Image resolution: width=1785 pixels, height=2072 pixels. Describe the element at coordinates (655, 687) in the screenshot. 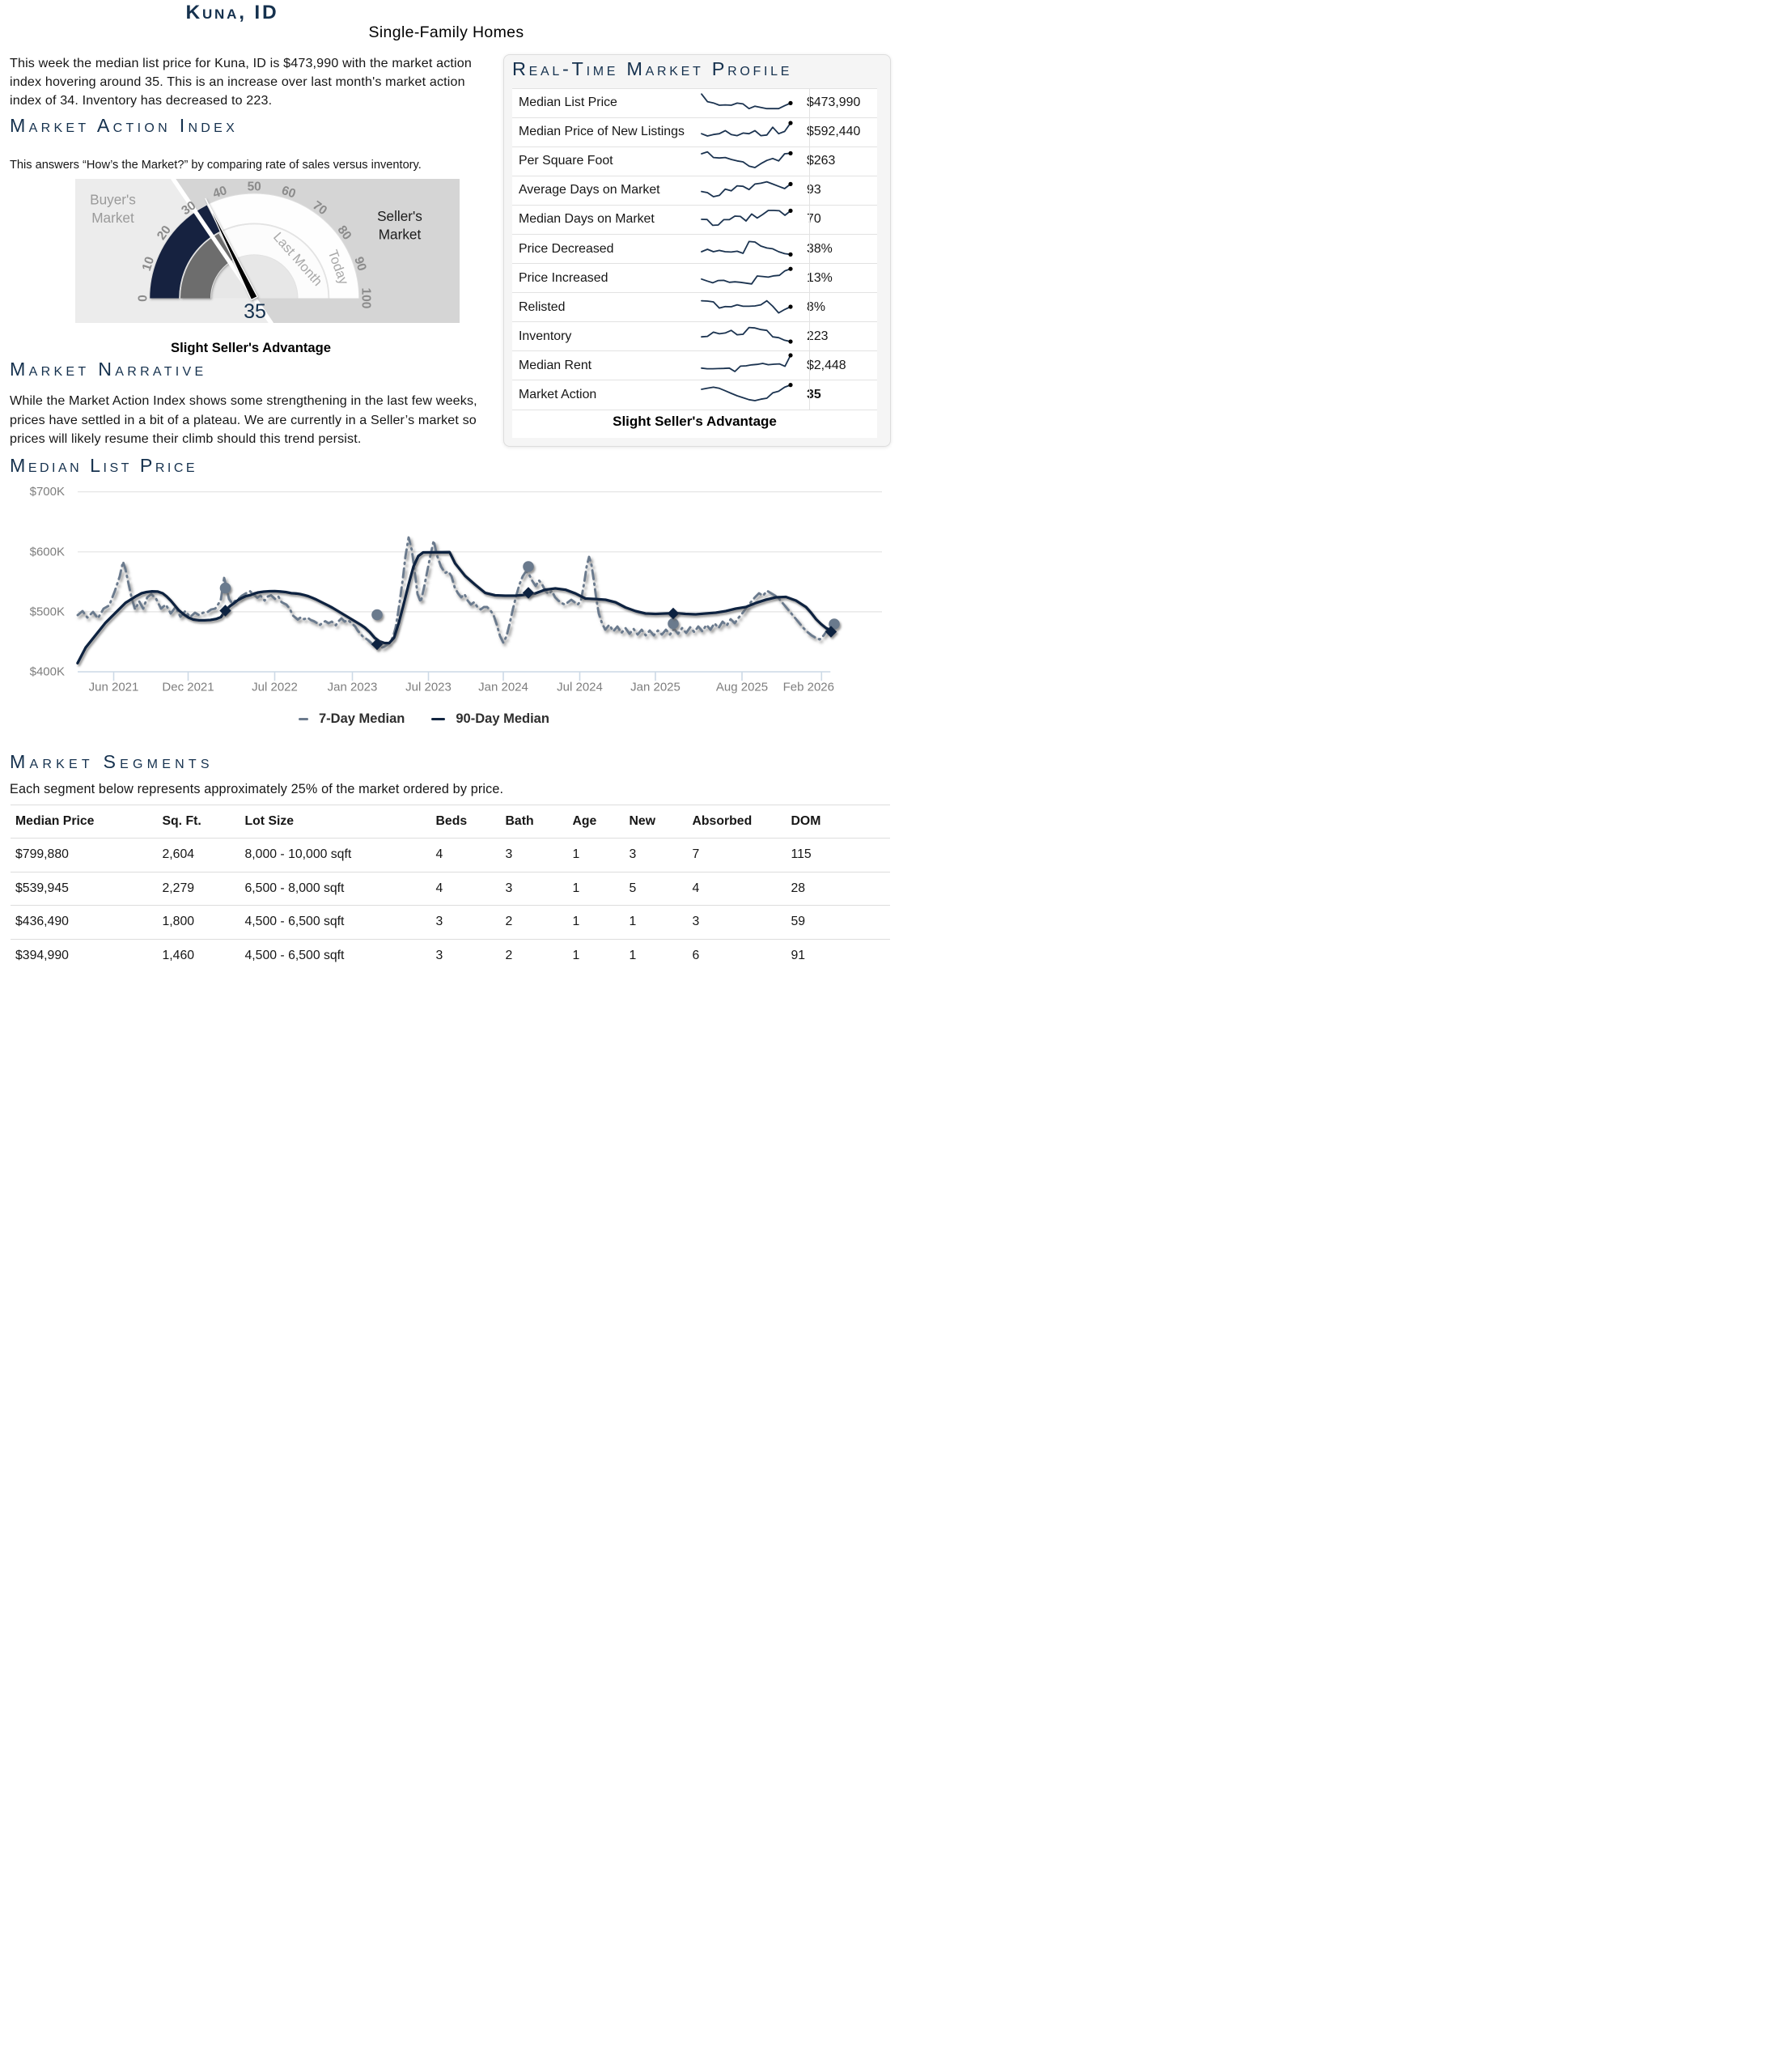

I see `svg-text: Jan 2025` at that location.